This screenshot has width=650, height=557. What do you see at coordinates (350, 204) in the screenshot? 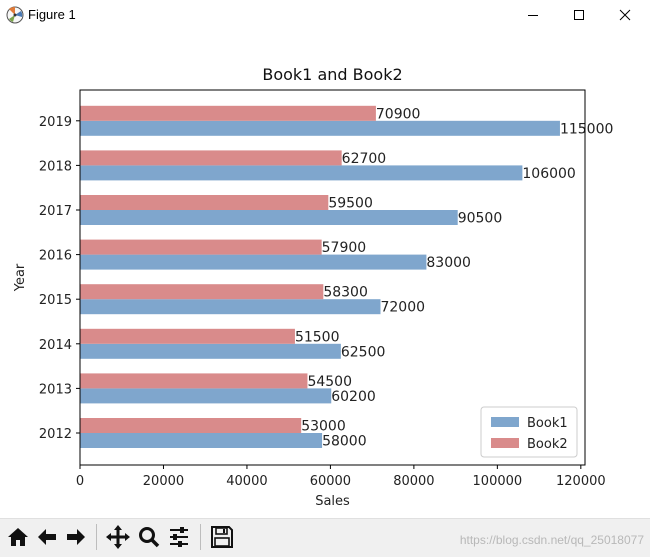
I see `data-label-book2-2017: 59500` at bounding box center [350, 204].